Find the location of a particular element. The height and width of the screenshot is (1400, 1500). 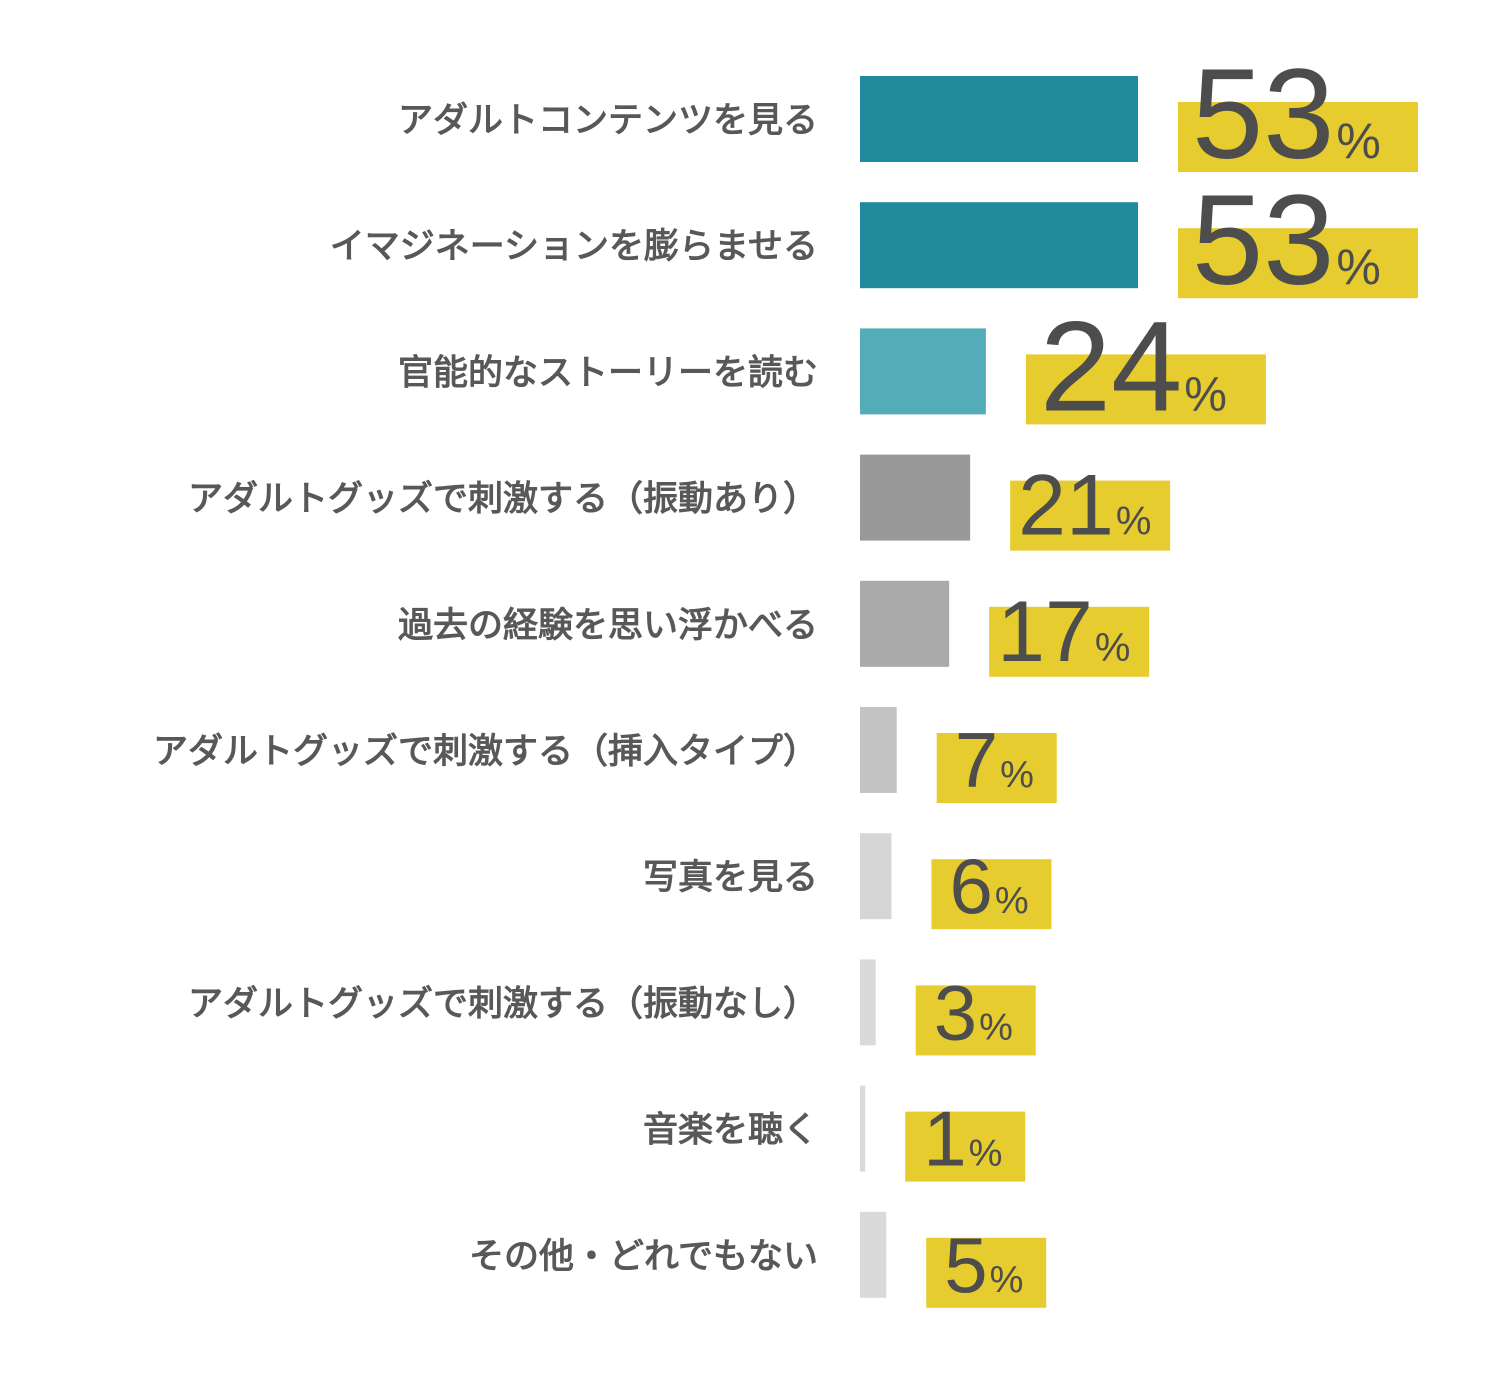

category-label: アダルトグッズで刺激する（挿入タイプ） is located at coordinates (485, 751).